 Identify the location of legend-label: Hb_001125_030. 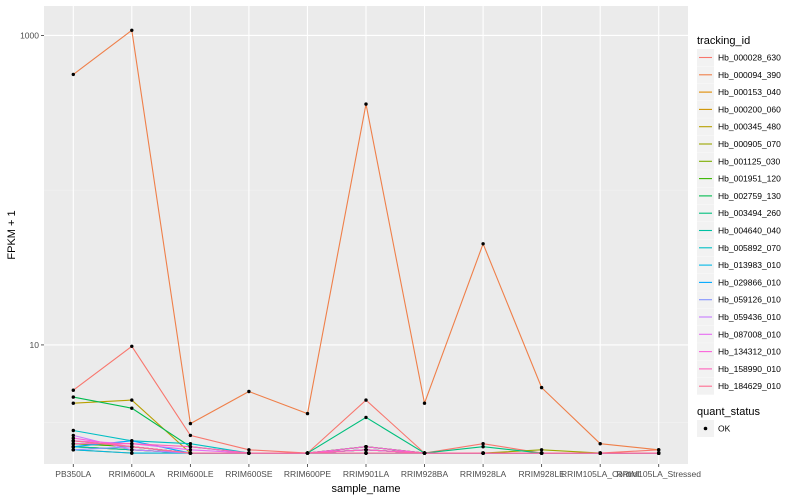
(749, 161).